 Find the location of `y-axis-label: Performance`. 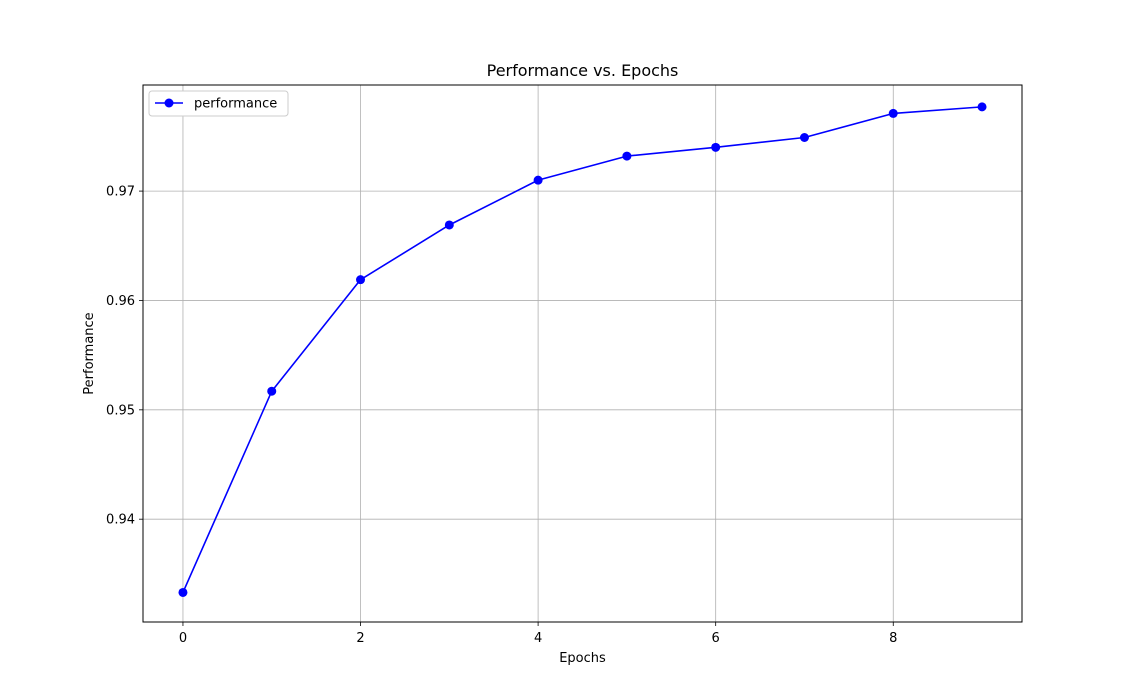

y-axis-label: Performance is located at coordinates (89, 353).